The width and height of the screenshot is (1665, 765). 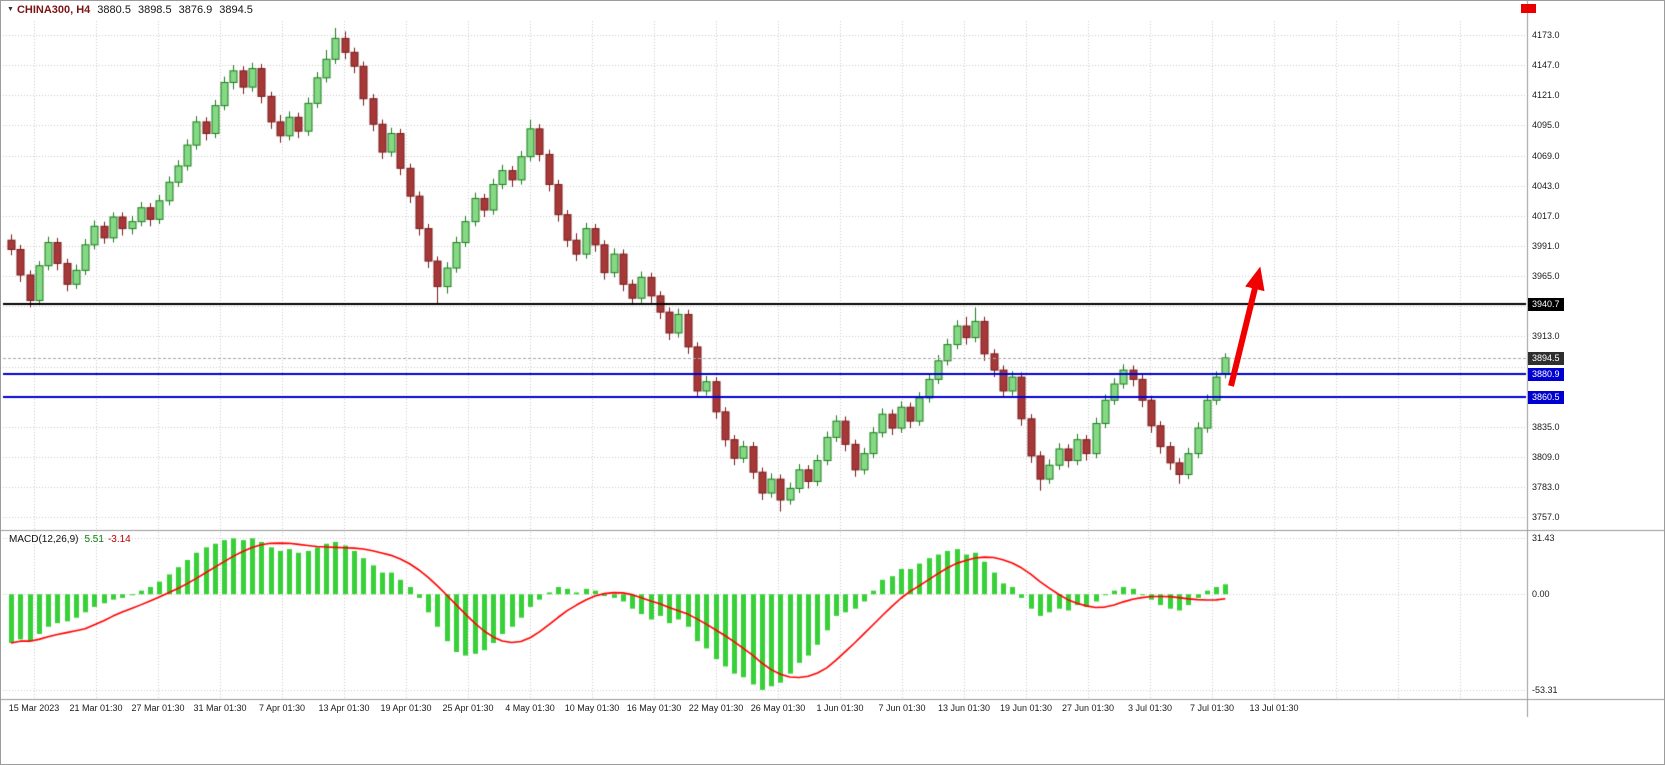 I want to click on red-rectangle-annotation, so click(x=1528, y=8).